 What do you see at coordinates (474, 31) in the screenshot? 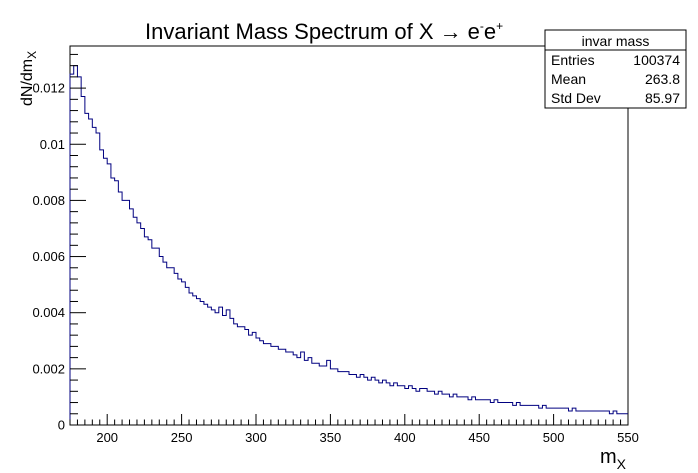
I see `title-particle1: e` at bounding box center [474, 31].